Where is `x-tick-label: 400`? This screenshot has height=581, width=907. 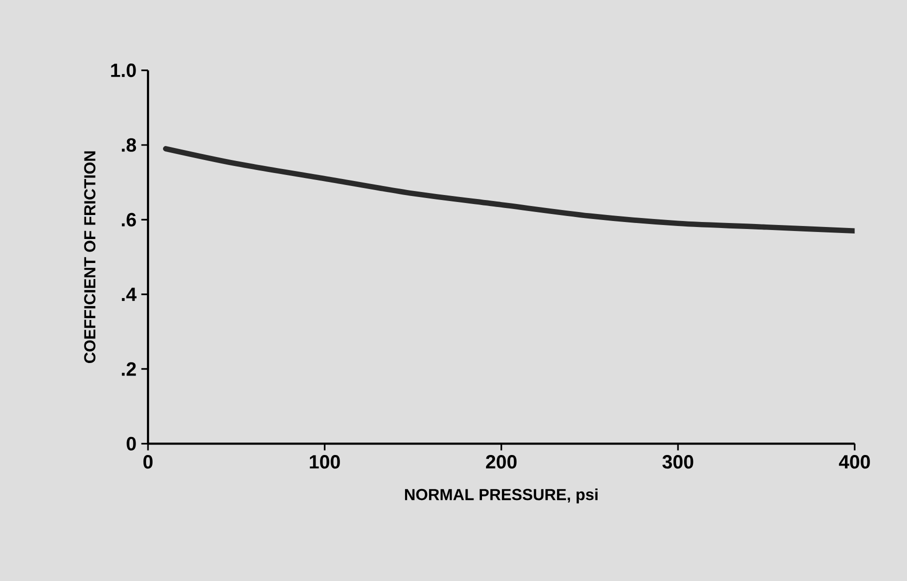 x-tick-label: 400 is located at coordinates (854, 462).